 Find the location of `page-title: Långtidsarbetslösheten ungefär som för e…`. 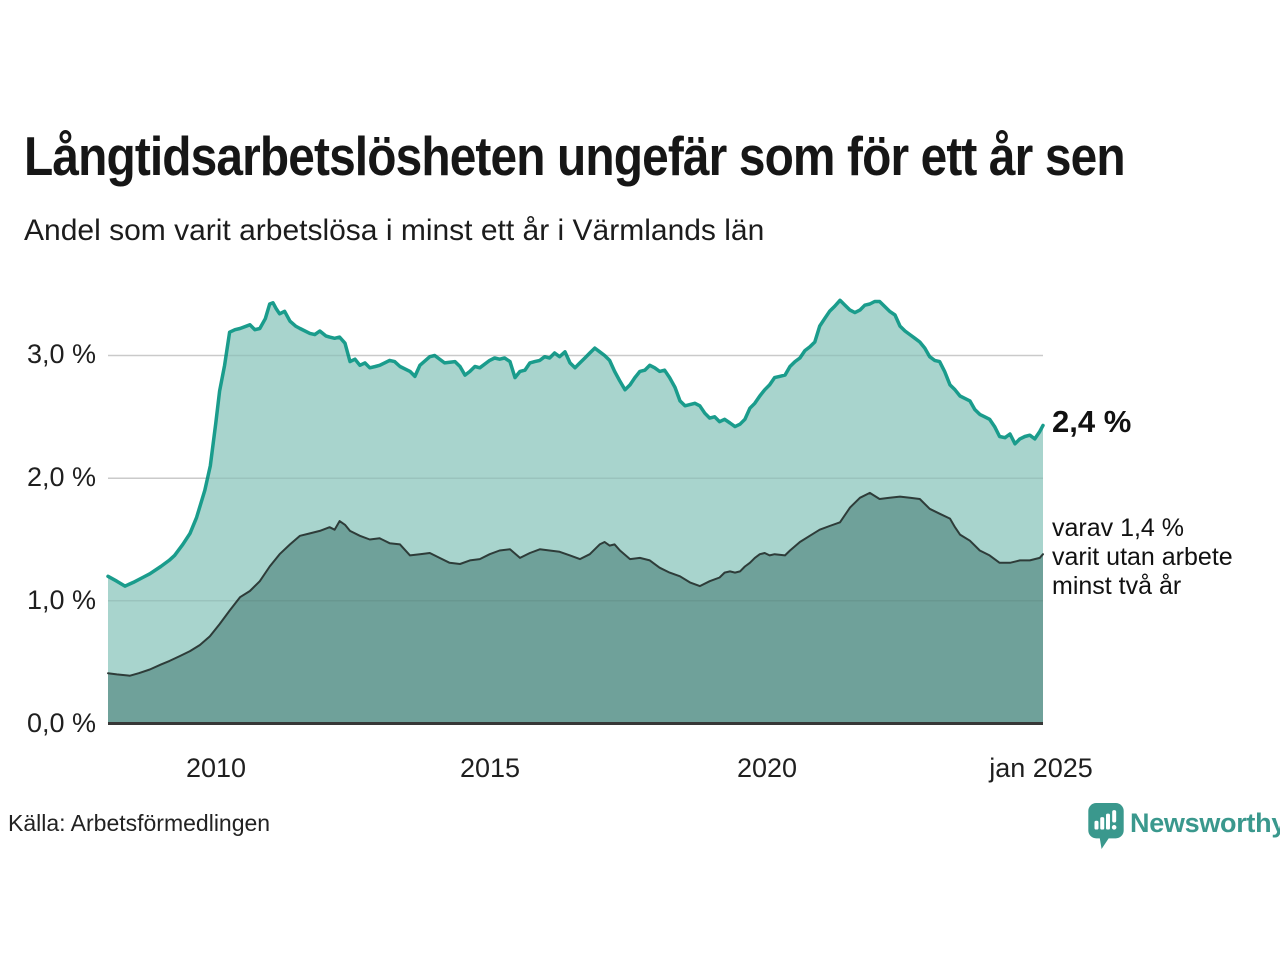

page-title: Långtidsarbetslösheten ungefär som för e… is located at coordinates (575, 156).